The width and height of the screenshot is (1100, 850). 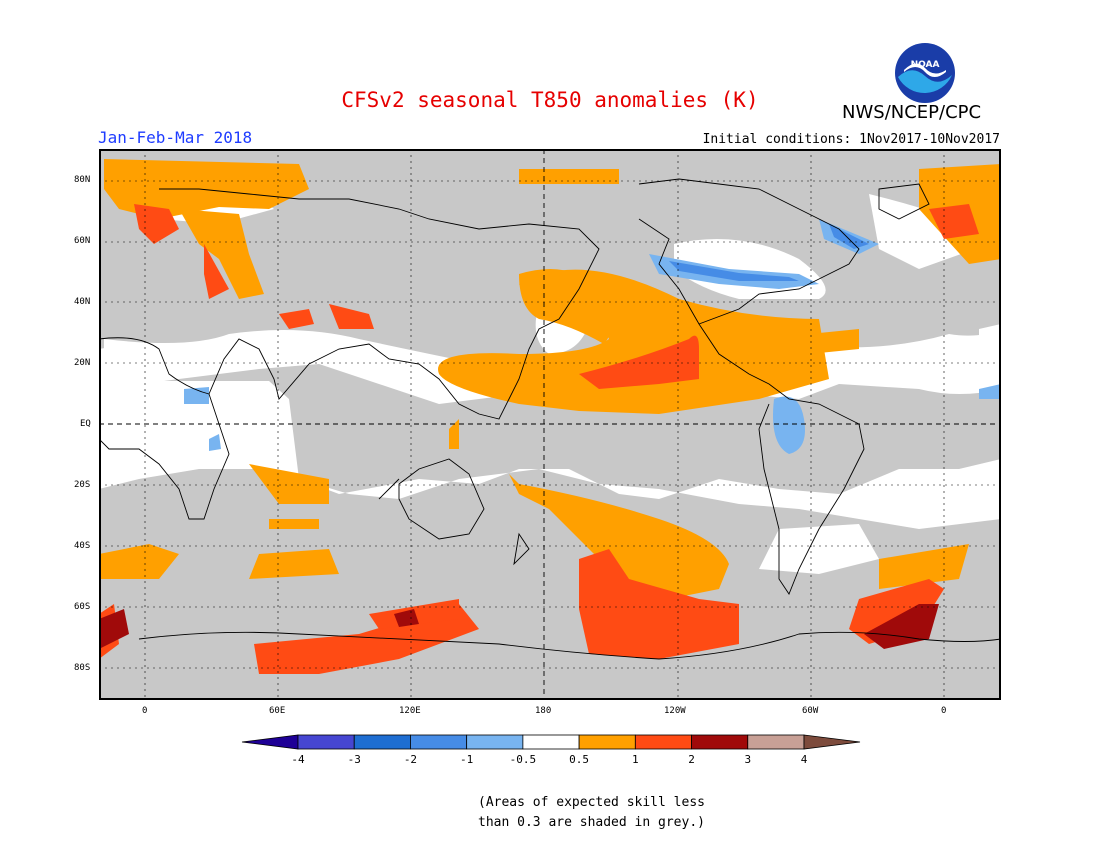 What do you see at coordinates (747, 759) in the screenshot?
I see `colorbar-tick-label: 3` at bounding box center [747, 759].